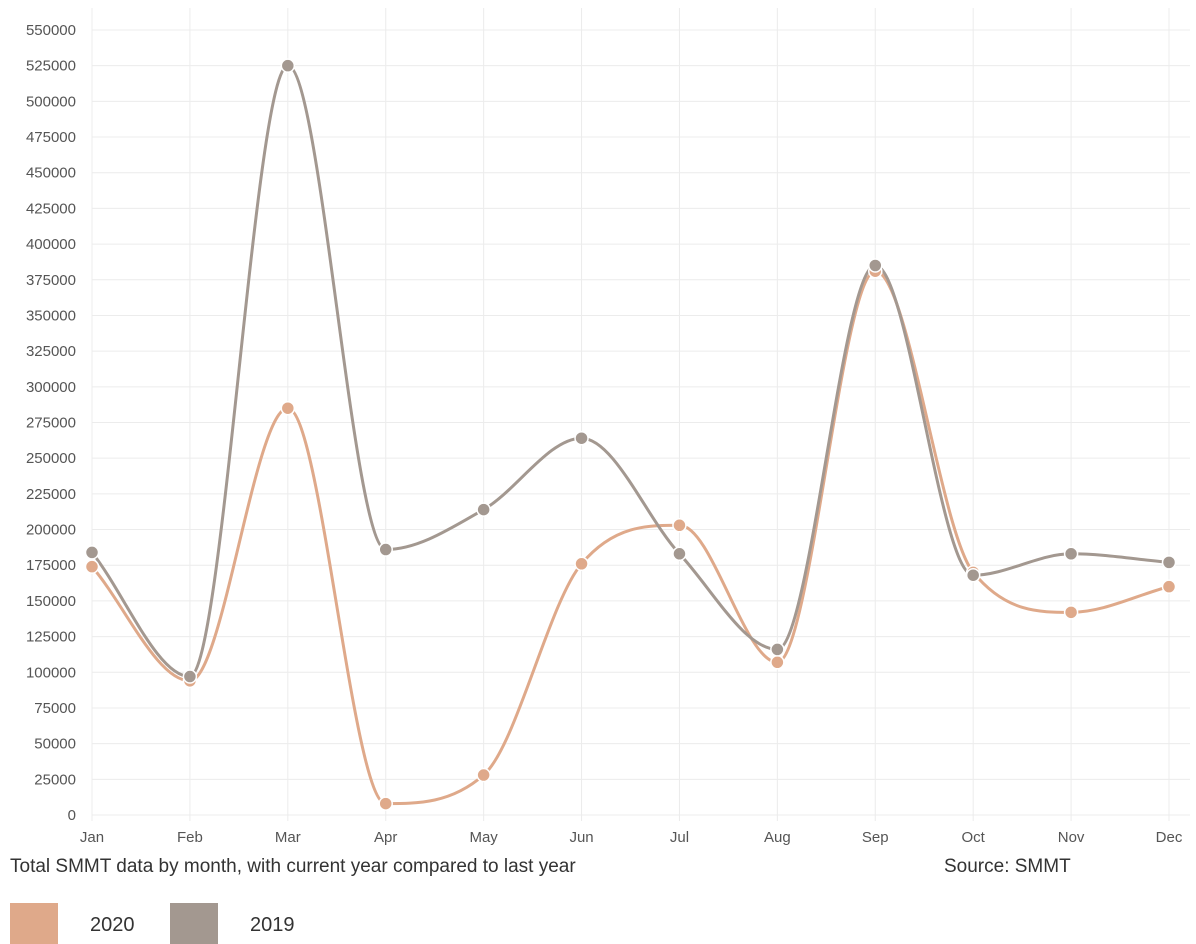  Describe the element at coordinates (679, 837) in the screenshot. I see `x-tick-label: Jul` at that location.